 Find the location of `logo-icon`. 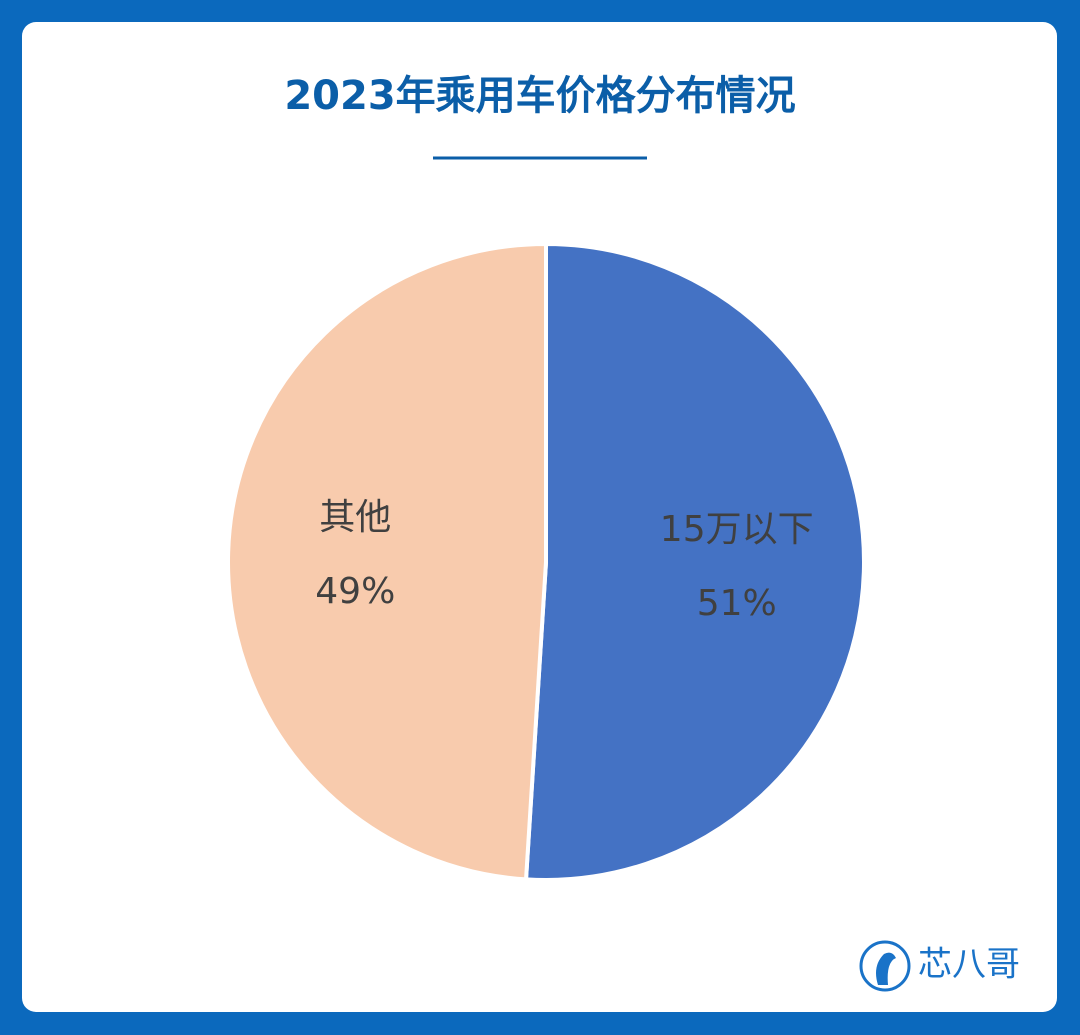

logo-icon is located at coordinates (885, 966).